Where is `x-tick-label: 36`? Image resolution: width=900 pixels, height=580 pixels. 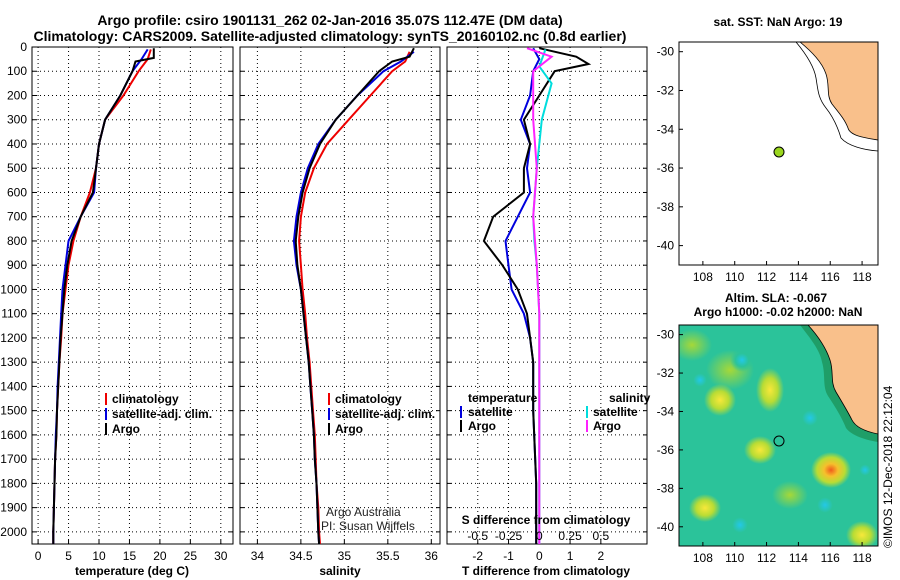
x-tick-label: 36 is located at coordinates (432, 556).